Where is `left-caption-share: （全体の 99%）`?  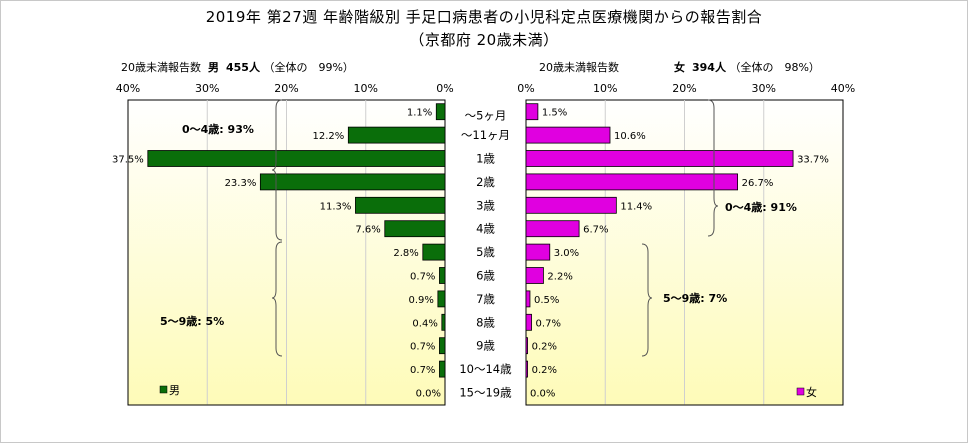
left-caption-share: （全体の 99%） is located at coordinates (308, 67).